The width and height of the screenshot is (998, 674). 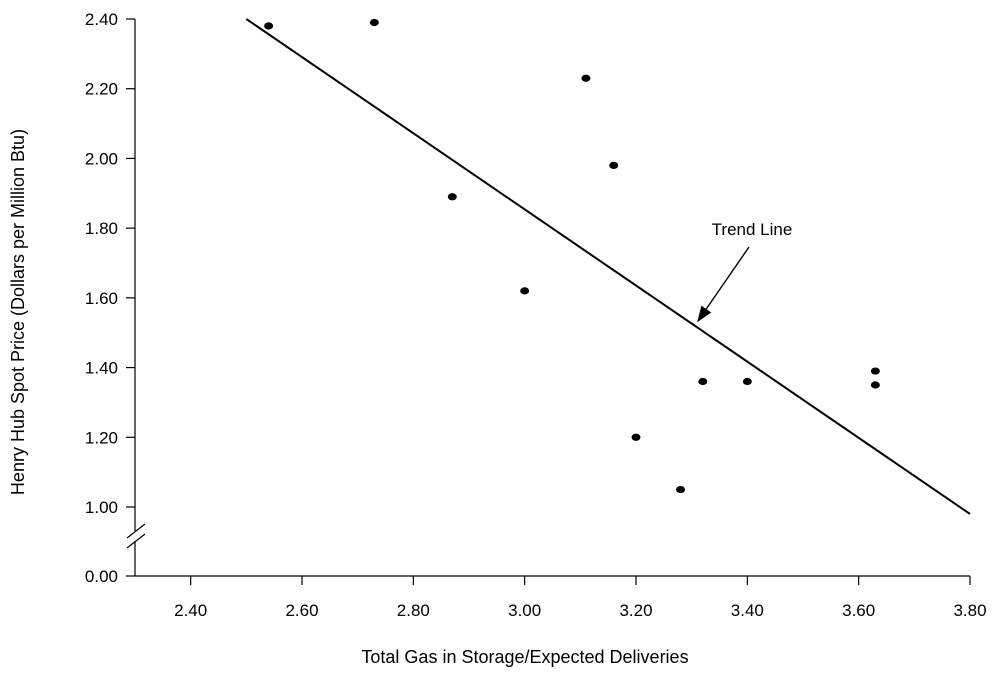 I want to click on x-tick-label: 2.60, so click(x=301, y=610).